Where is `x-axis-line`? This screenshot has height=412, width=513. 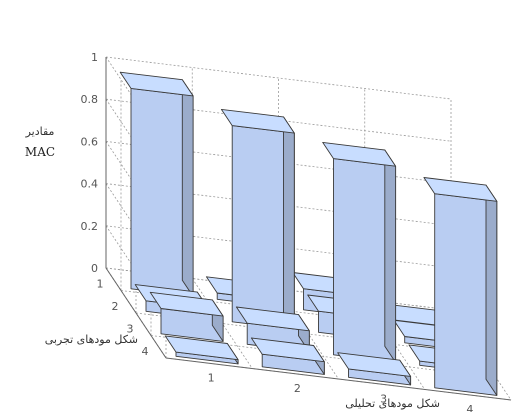
x-axis-line is located at coordinates (338, 379).